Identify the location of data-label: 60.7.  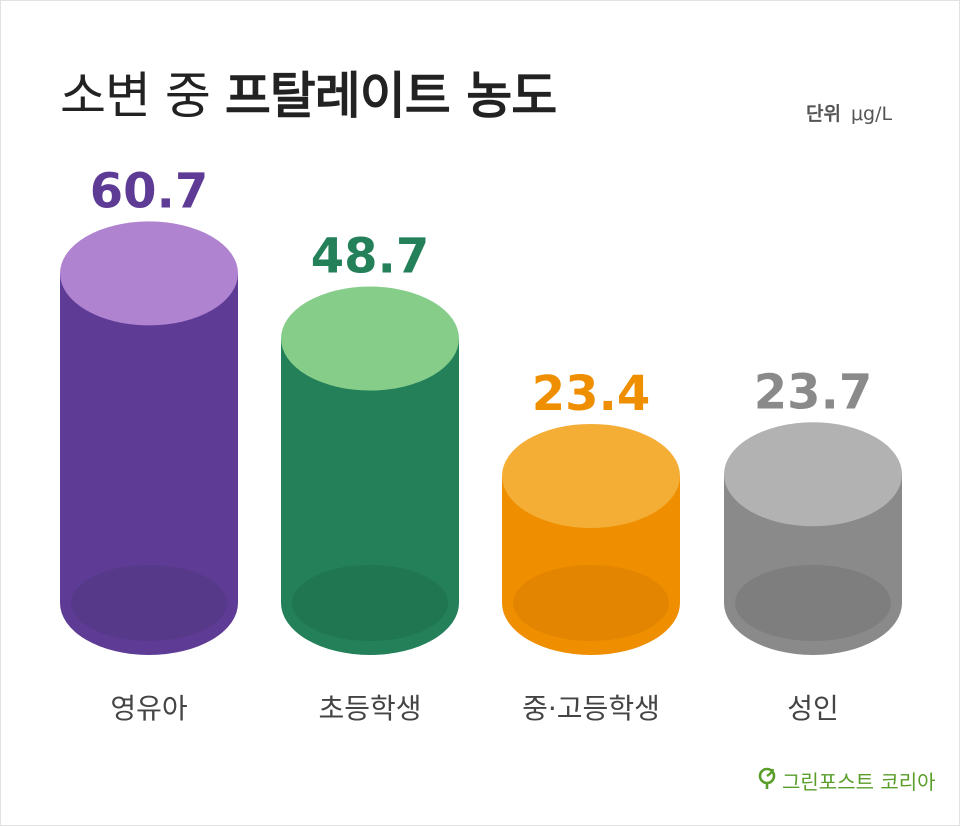
(149, 191).